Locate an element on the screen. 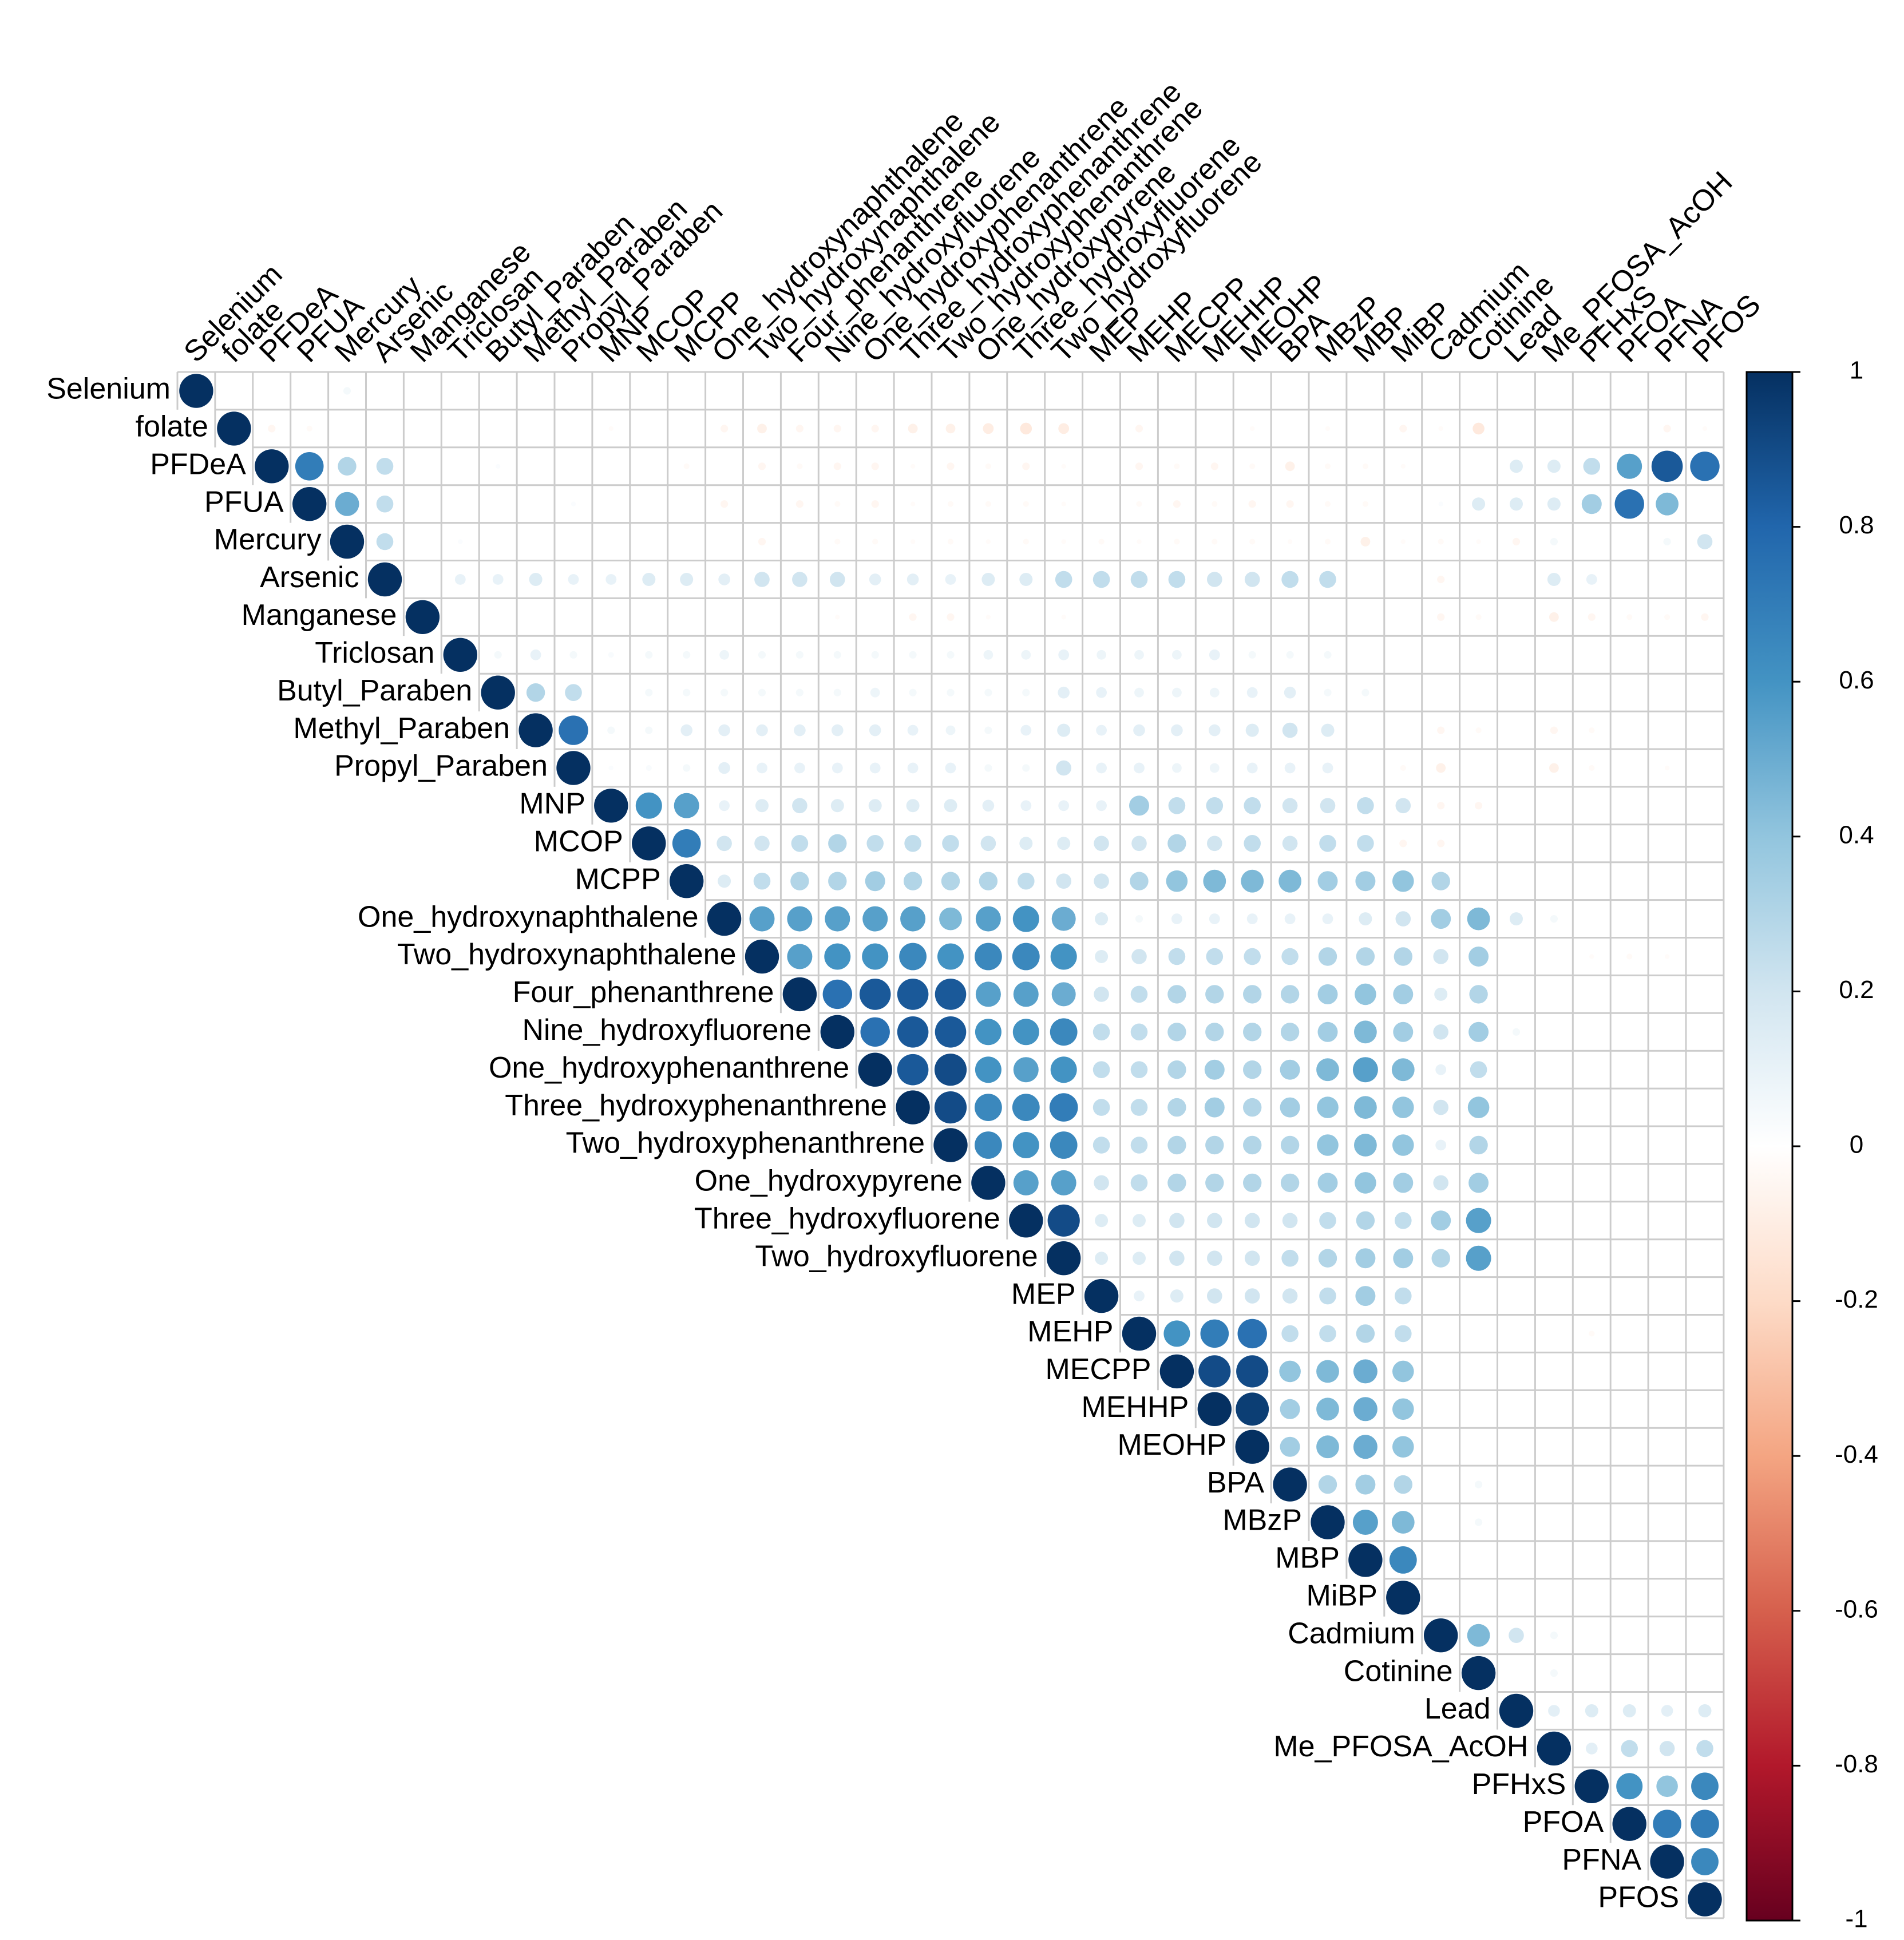 This screenshot has height=1940, width=1904. row-label-arsenic: Arsenic is located at coordinates (309, 577).